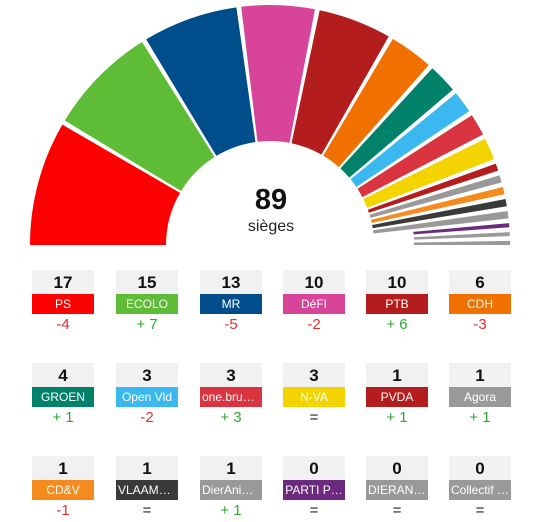 The width and height of the screenshot is (536, 522). I want to click on party-card: 1 Agora + 1, so click(480, 396).